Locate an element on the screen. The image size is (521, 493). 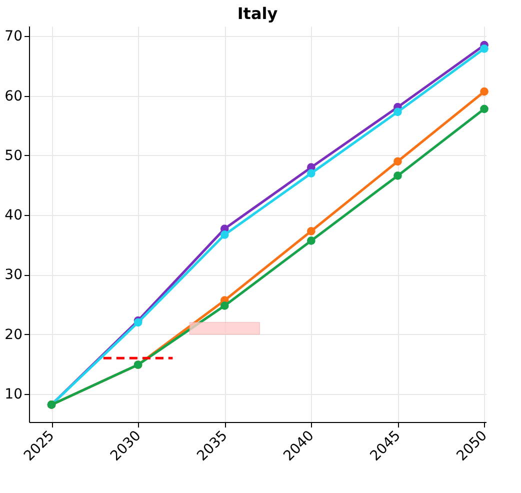
y-tick-label: 70 is located at coordinates (13, 36).